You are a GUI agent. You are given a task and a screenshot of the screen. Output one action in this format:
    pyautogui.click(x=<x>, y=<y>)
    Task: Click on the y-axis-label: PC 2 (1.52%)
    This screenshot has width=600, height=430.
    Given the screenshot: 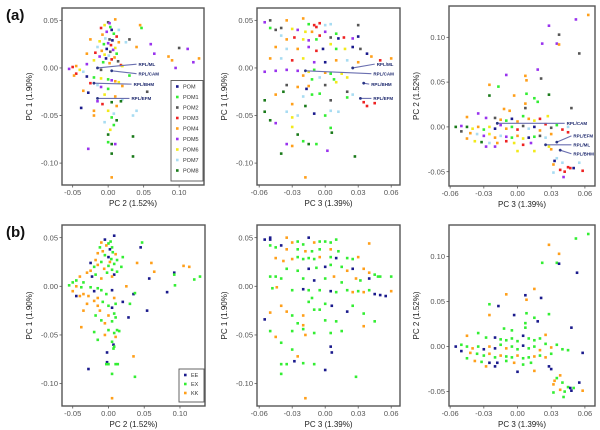 What is the action you would take?
    pyautogui.click(x=416, y=96)
    